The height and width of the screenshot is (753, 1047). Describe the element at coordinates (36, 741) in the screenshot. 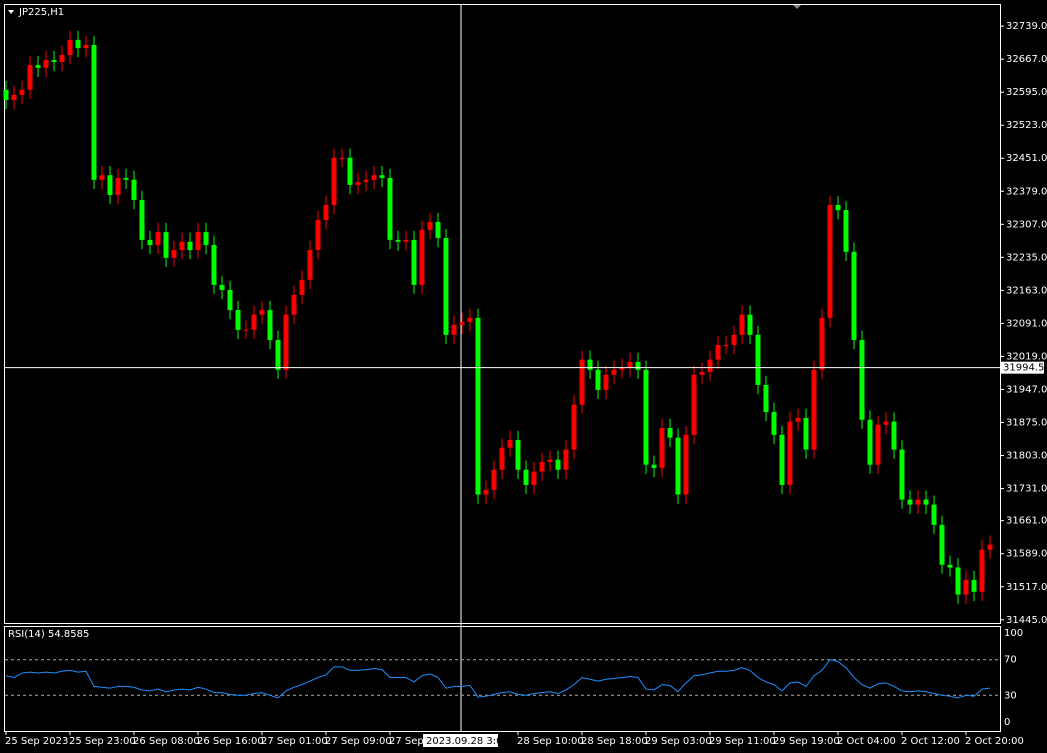

I see `x-tick-label: 25 Sep 2023` at that location.